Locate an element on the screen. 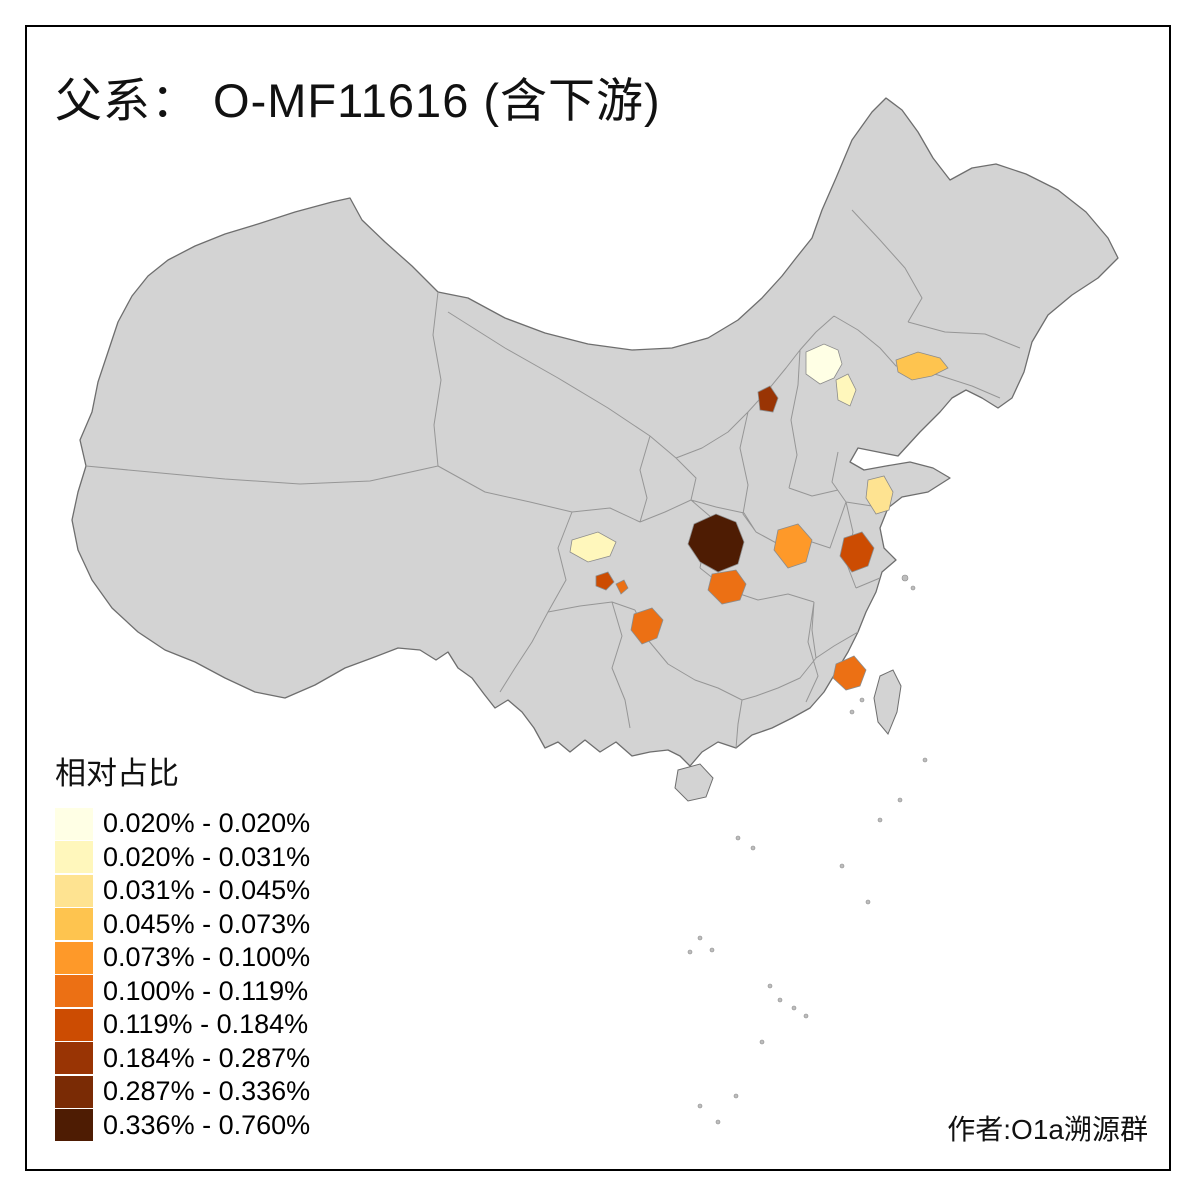 The image size is (1200, 1200). legend-item: 0.336% - 0.760% is located at coordinates (182, 1126).